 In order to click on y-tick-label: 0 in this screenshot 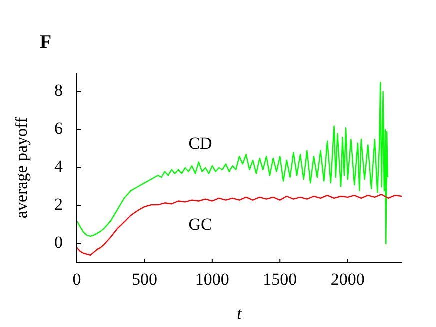, I will do `click(58, 242)`.